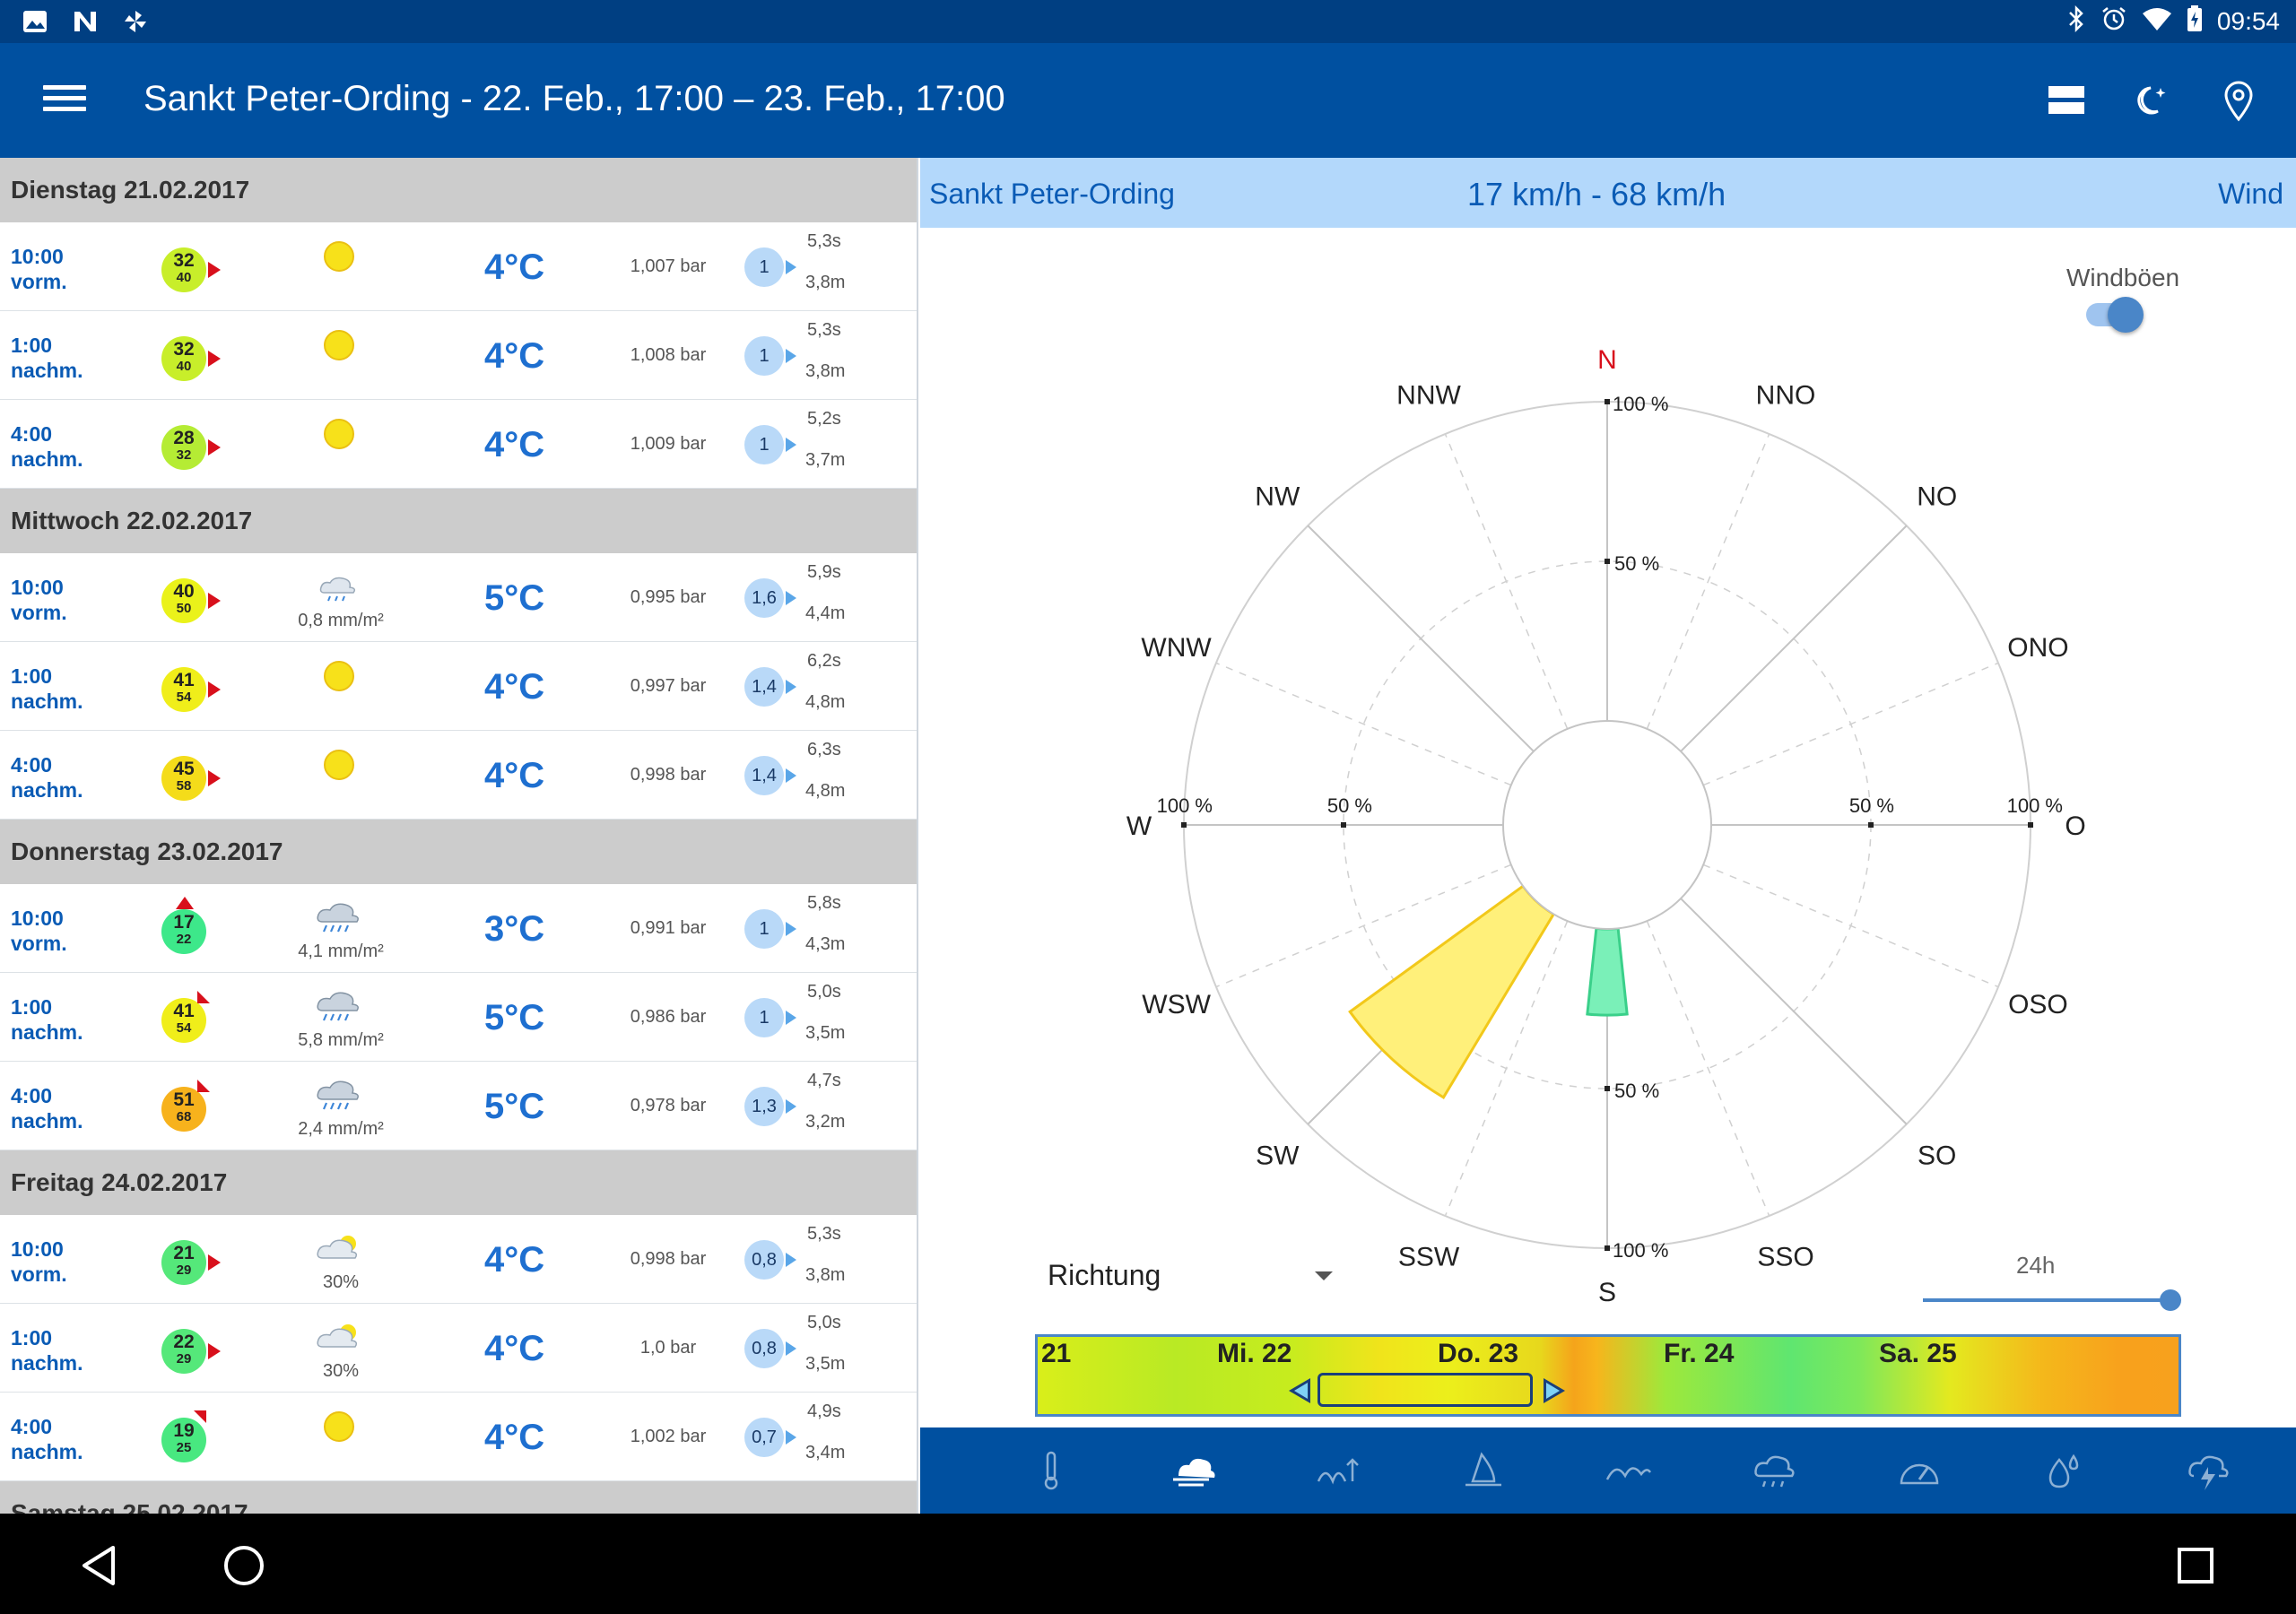 The height and width of the screenshot is (1614, 2296). I want to click on menu-button, so click(64, 100).